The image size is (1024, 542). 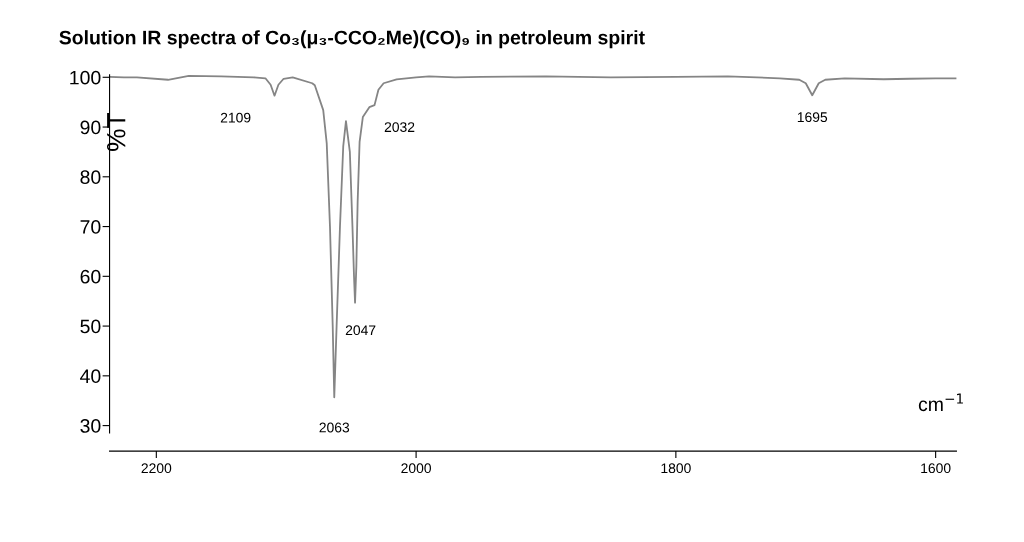 What do you see at coordinates (90, 127) in the screenshot?
I see `y-tick-label: 90` at bounding box center [90, 127].